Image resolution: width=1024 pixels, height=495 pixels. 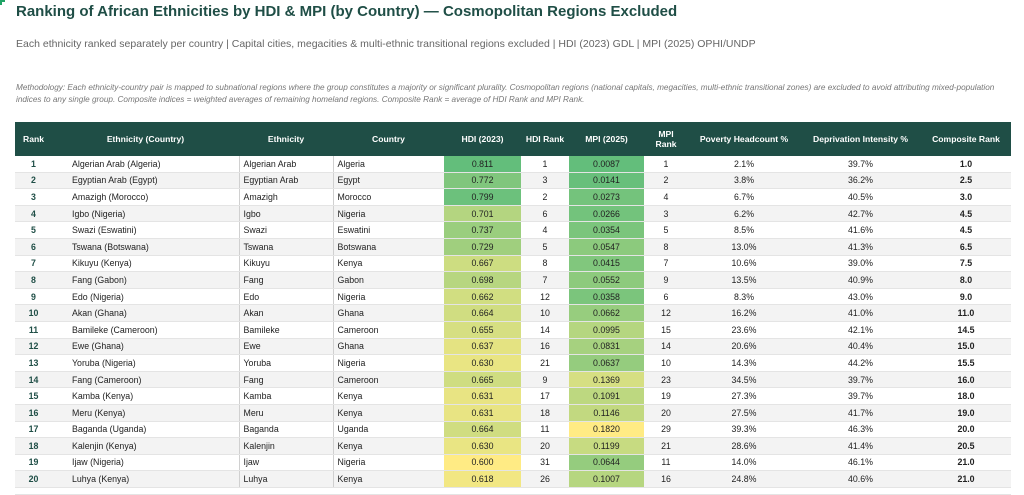 I want to click on cell-deprivation-intensity: 36.2%, so click(x=860, y=181).